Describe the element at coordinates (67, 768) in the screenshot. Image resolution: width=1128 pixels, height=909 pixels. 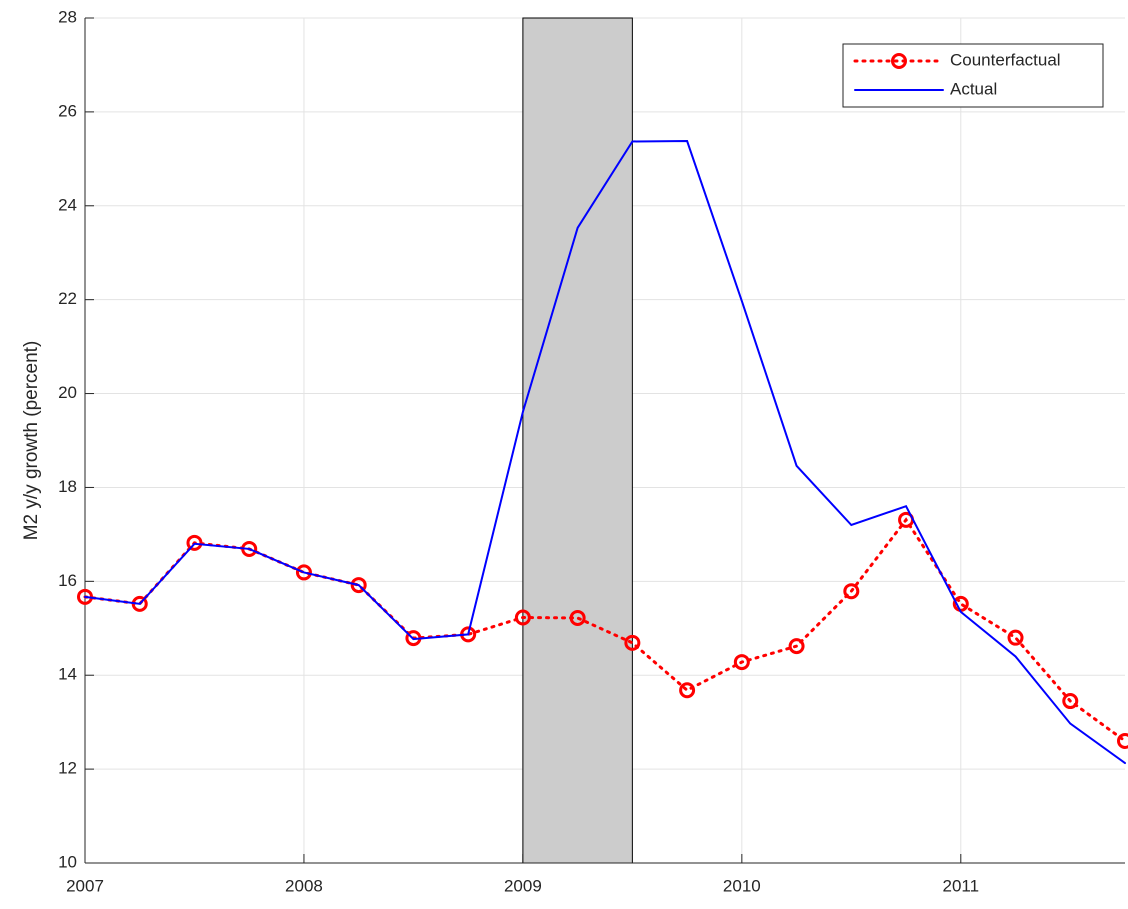
I see `y-tick-label: 12` at that location.